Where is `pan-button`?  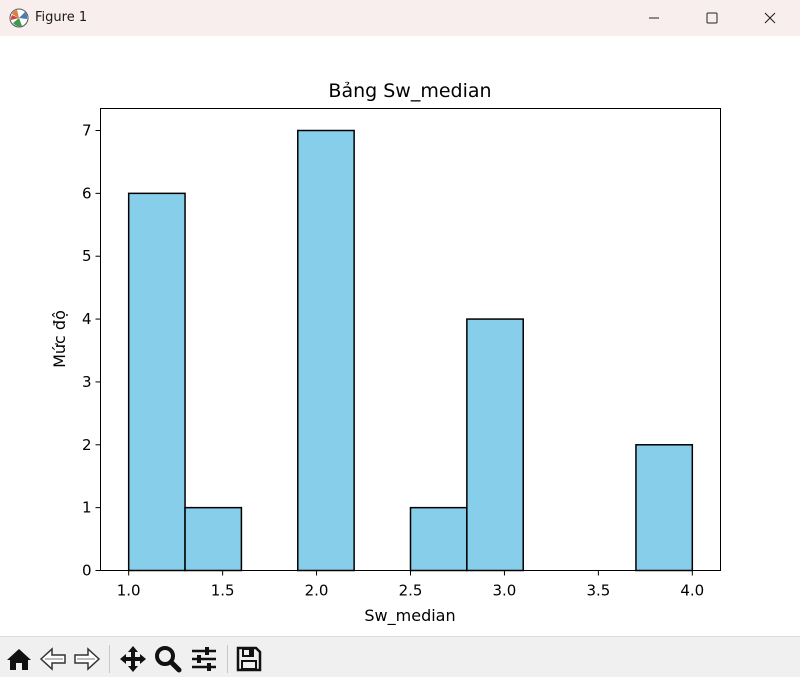
pan-button is located at coordinates (133, 659).